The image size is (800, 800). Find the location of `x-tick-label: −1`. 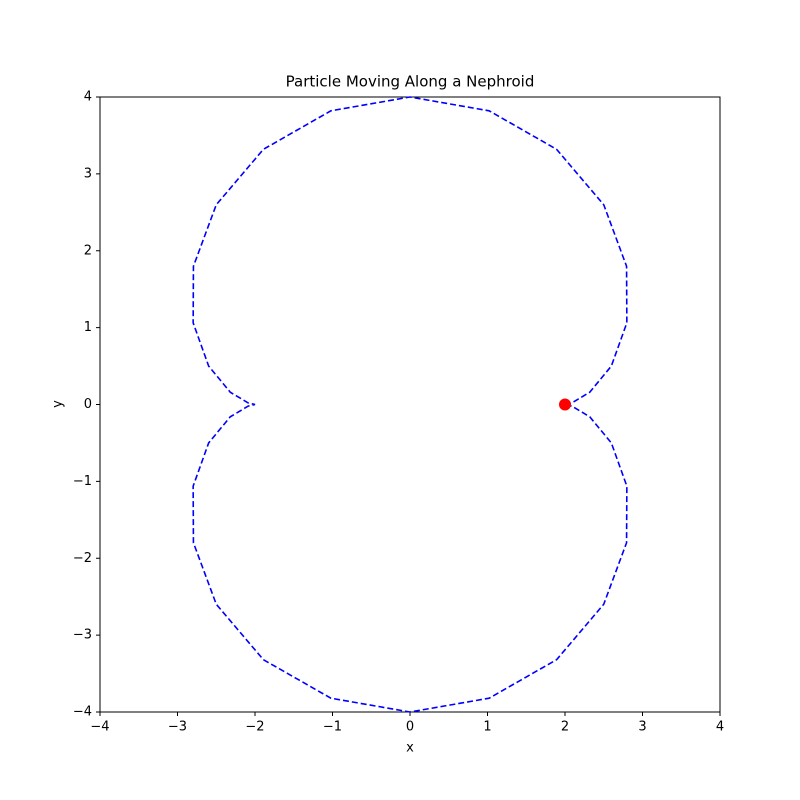

x-tick-label: −1 is located at coordinates (332, 727).